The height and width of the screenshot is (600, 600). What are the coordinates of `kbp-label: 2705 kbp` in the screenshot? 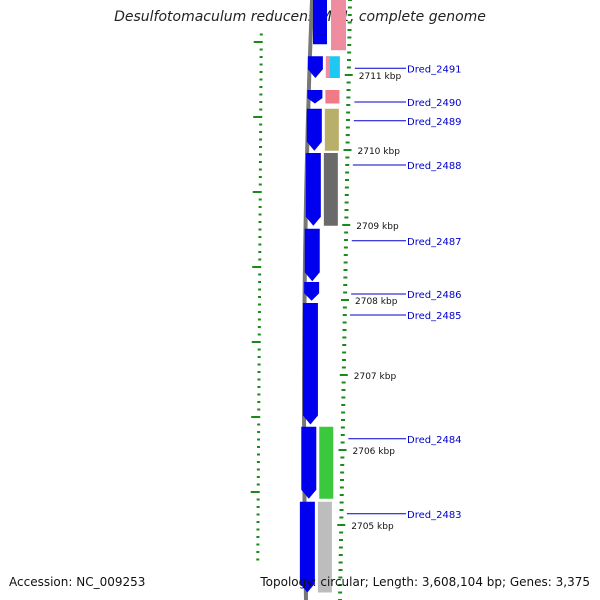 It's located at (372, 527).